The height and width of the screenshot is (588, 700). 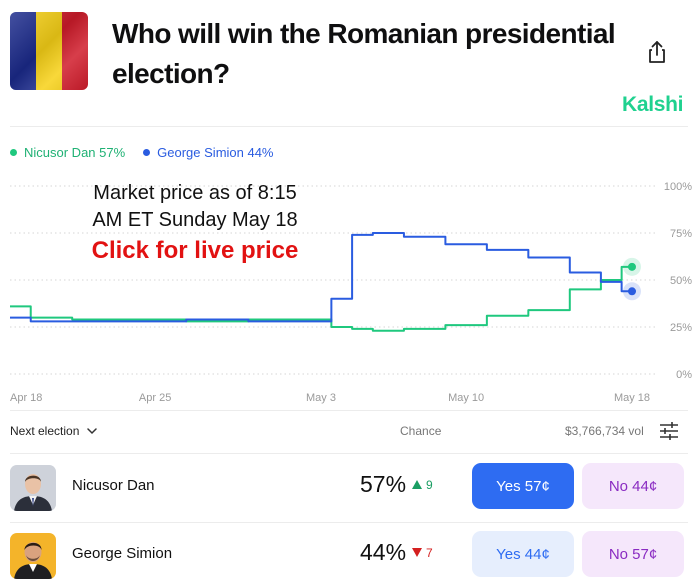 I want to click on candidate-chance: 57% 9, so click(x=396, y=484).